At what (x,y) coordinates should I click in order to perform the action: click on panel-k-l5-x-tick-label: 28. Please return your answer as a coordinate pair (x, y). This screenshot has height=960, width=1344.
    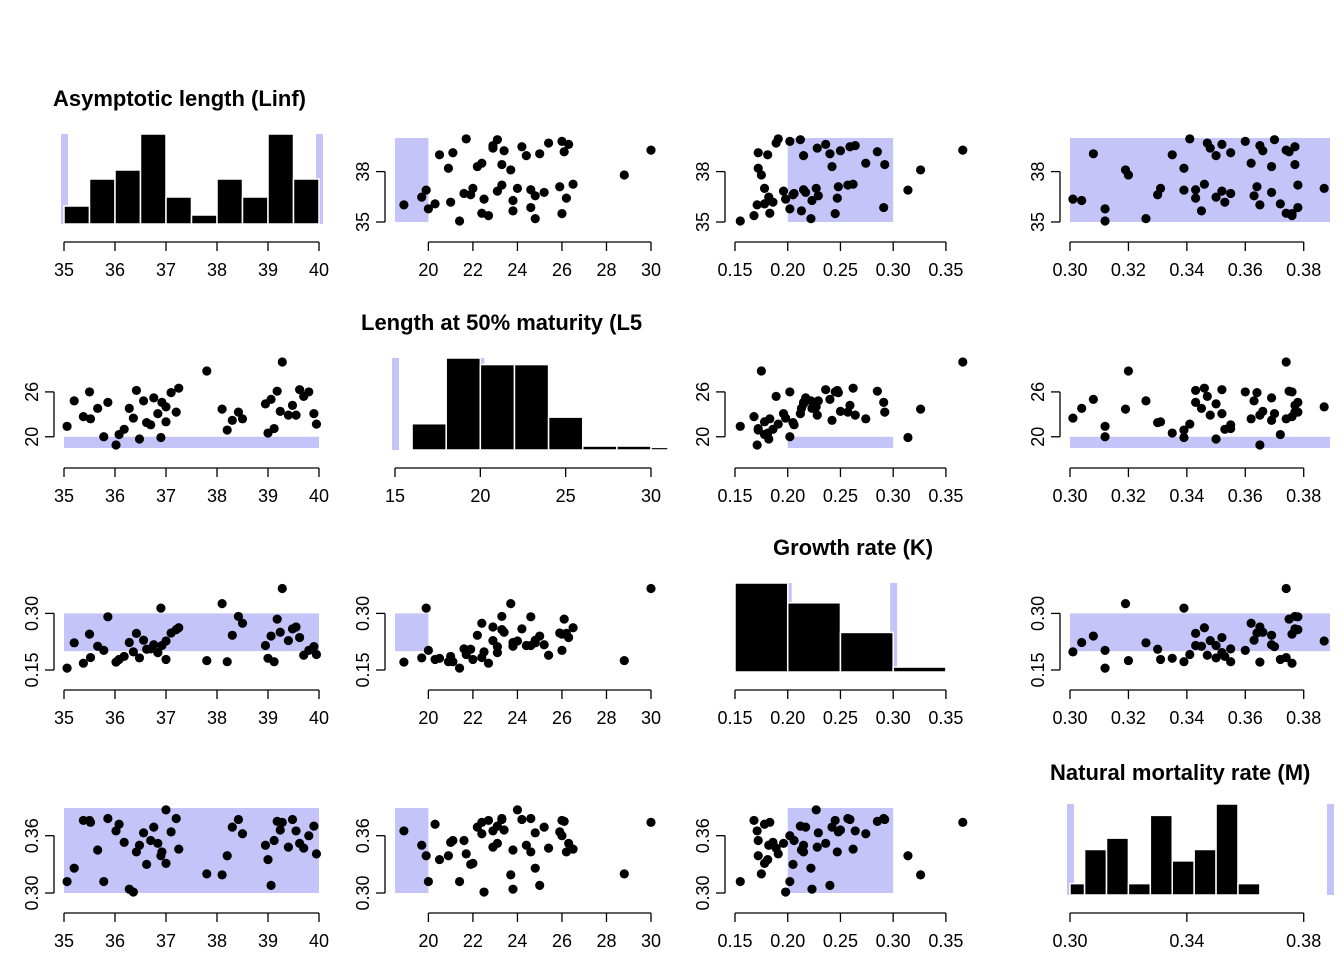
    Looking at the image, I should click on (606, 718).